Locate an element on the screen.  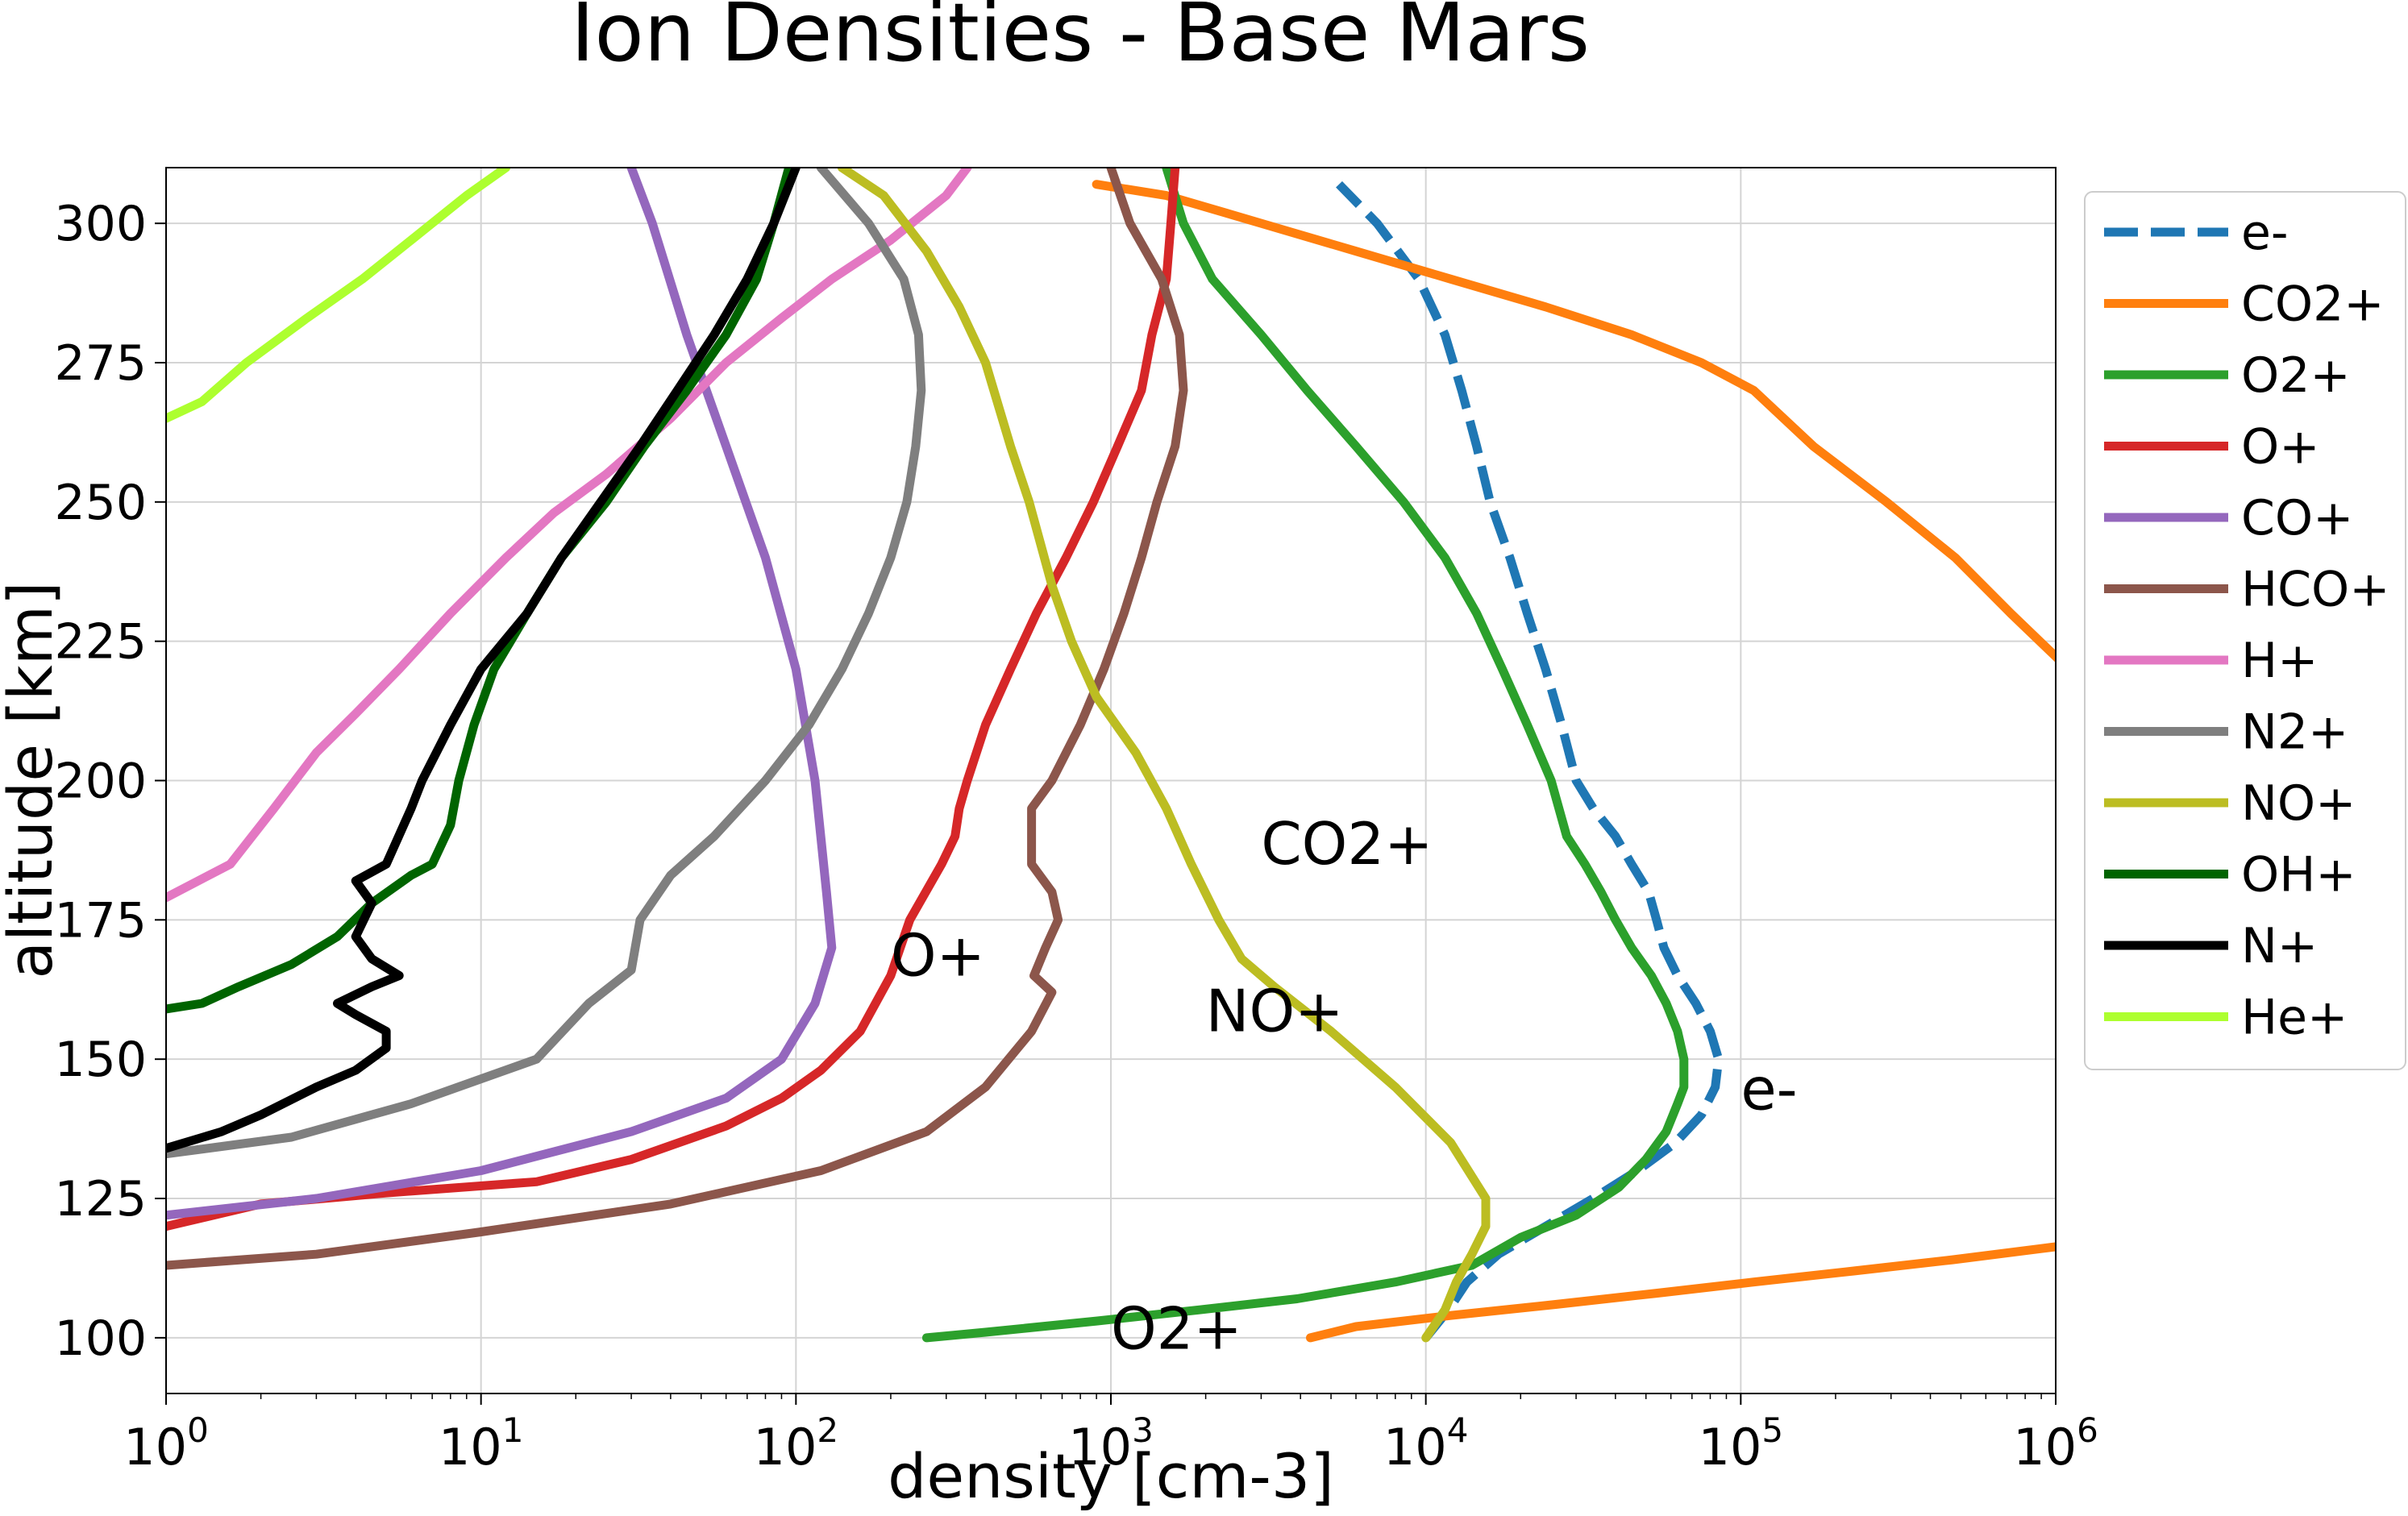
legend-label: e- is located at coordinates (2265, 233).